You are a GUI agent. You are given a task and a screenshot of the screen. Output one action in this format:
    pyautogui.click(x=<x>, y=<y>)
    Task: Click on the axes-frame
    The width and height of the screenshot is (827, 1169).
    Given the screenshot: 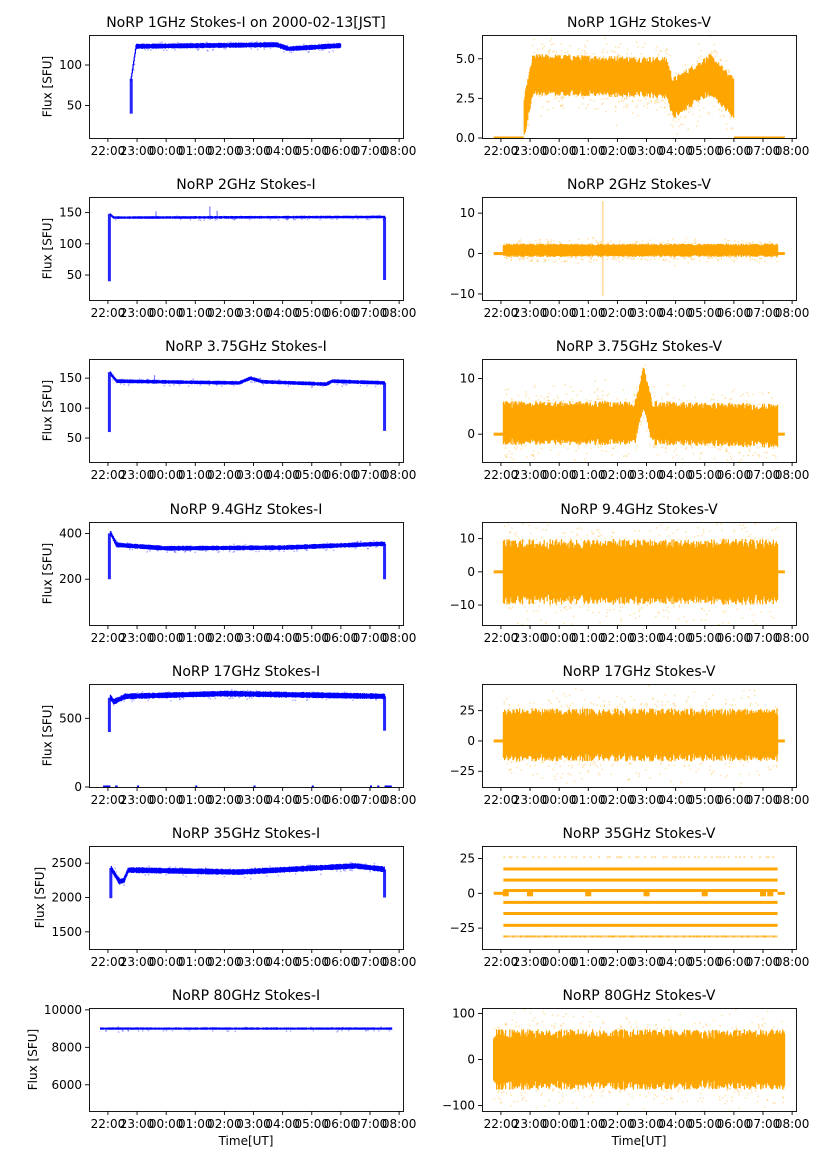 What is the action you would take?
    pyautogui.click(x=639, y=1060)
    